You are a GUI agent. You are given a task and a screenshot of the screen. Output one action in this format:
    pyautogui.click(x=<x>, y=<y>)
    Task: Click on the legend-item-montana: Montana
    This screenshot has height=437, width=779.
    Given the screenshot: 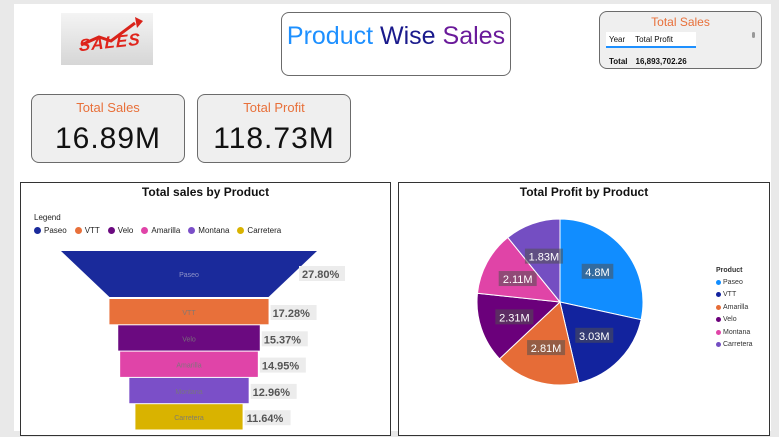 What is the action you would take?
    pyautogui.click(x=208, y=230)
    